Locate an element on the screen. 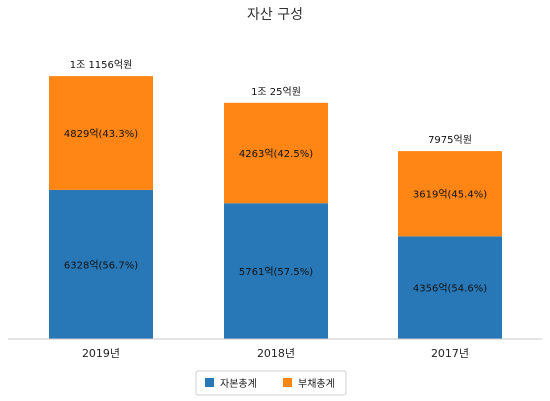 The height and width of the screenshot is (401, 550). data-label-equity-2: 4356억(54.6%) is located at coordinates (450, 289).